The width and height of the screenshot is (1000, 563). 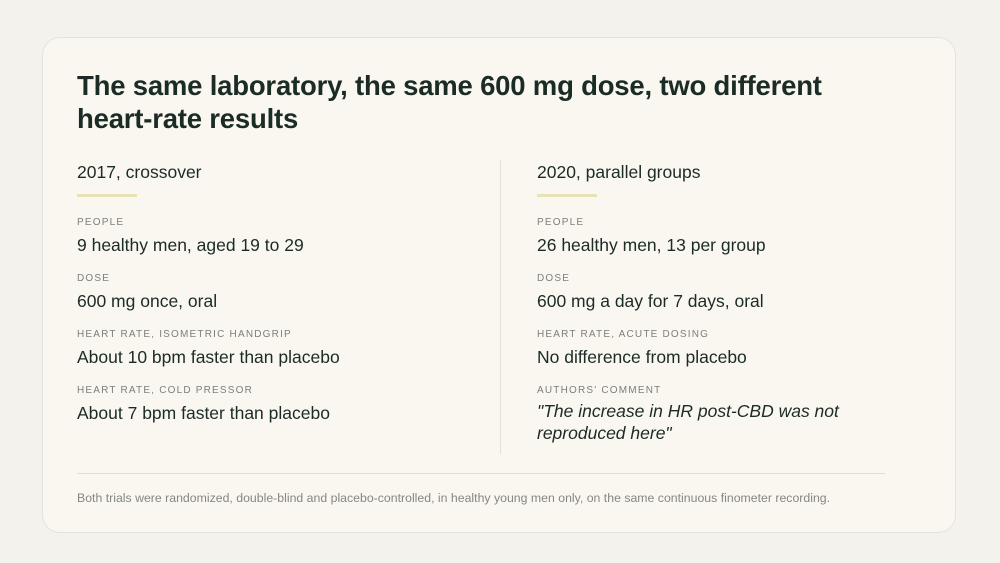 What do you see at coordinates (619, 172) in the screenshot?
I see `column-heading-2020: 2020, parallel groups` at bounding box center [619, 172].